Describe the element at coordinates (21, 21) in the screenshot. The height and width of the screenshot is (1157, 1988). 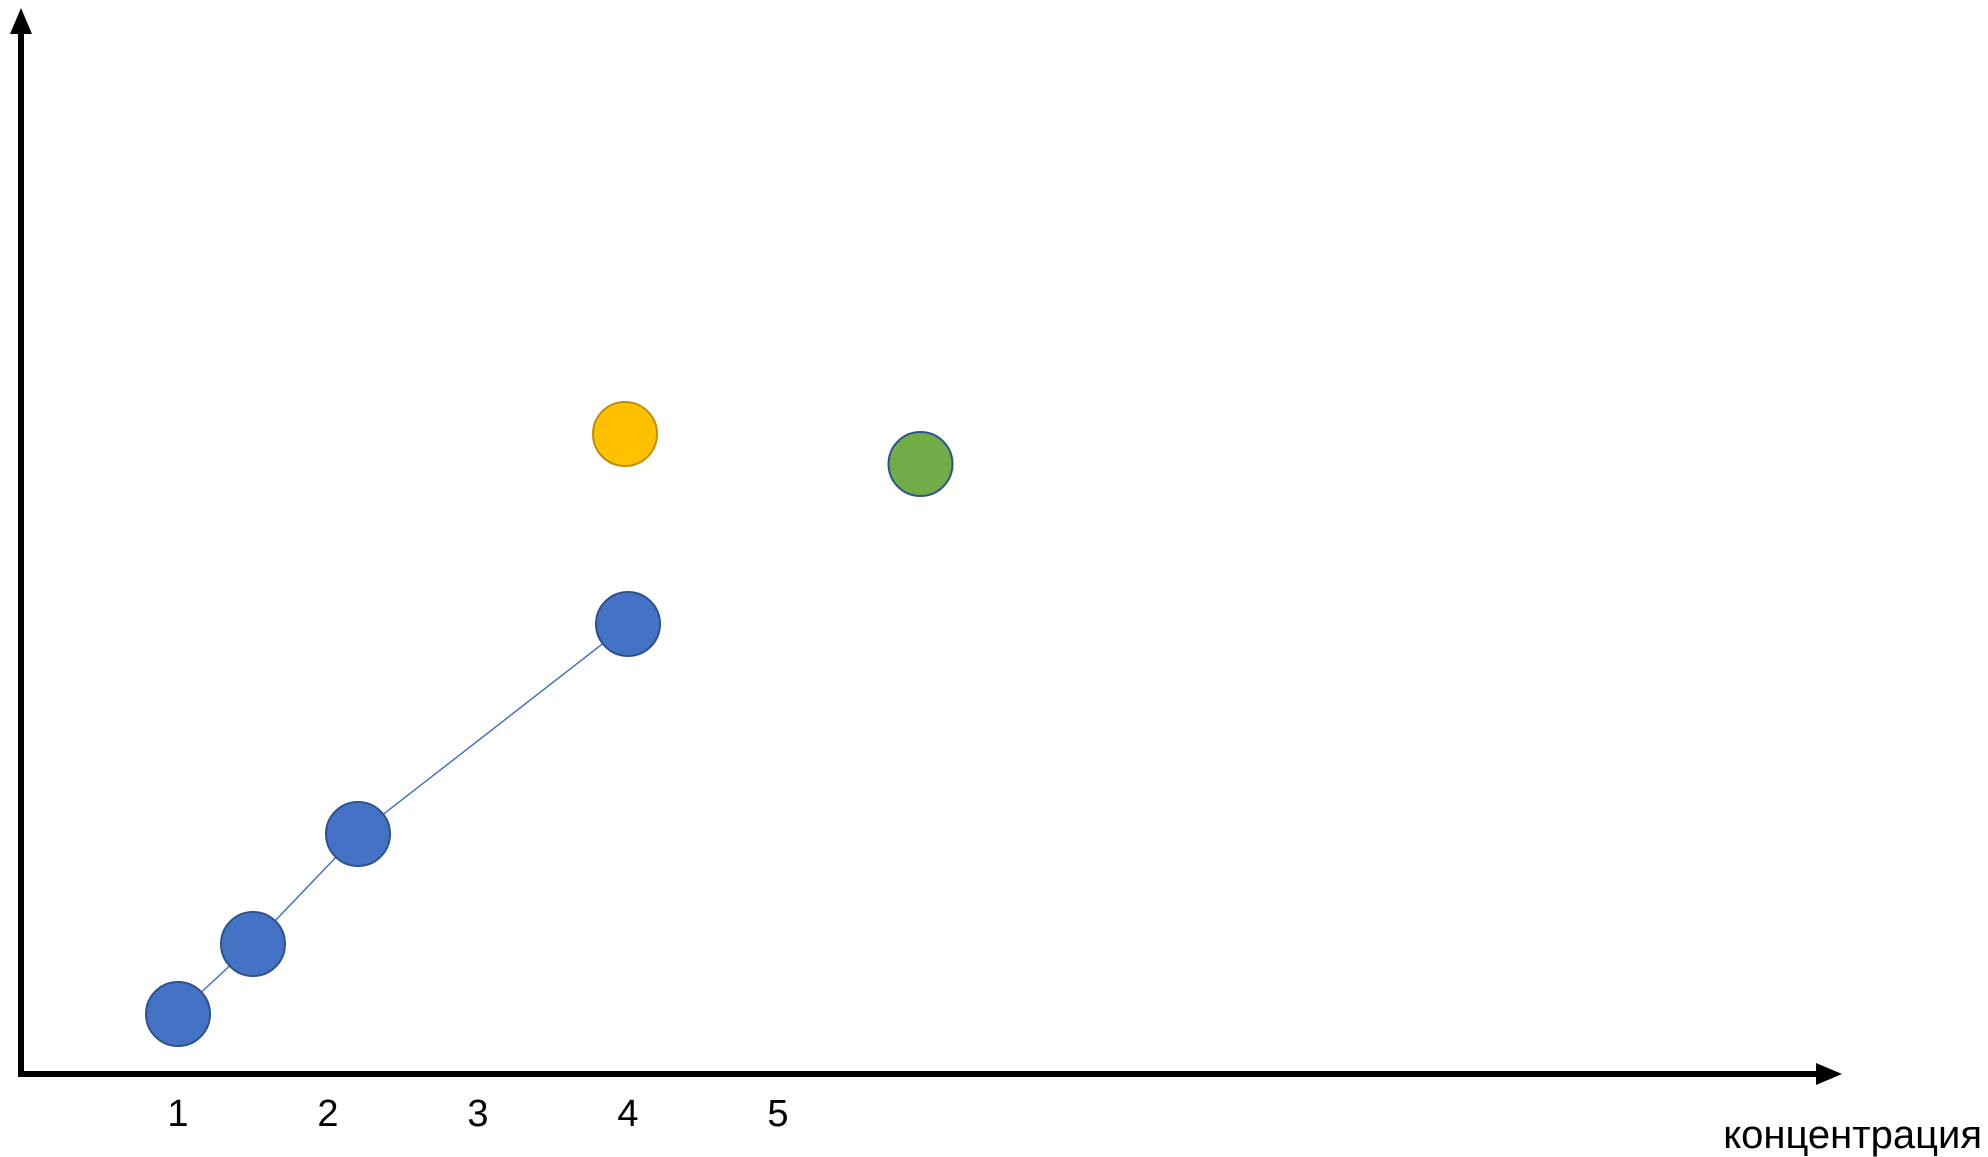
I see `y-axis-arrow` at that location.